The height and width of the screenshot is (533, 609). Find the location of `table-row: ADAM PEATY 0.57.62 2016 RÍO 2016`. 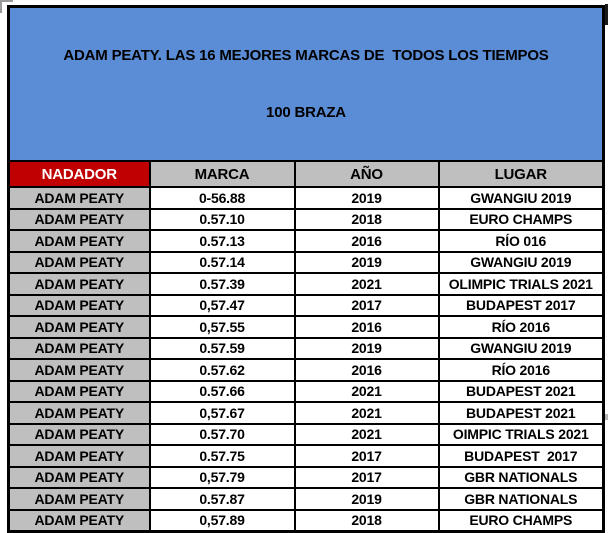

table-row: ADAM PEATY 0.57.62 2016 RÍO 2016 is located at coordinates (306, 370).